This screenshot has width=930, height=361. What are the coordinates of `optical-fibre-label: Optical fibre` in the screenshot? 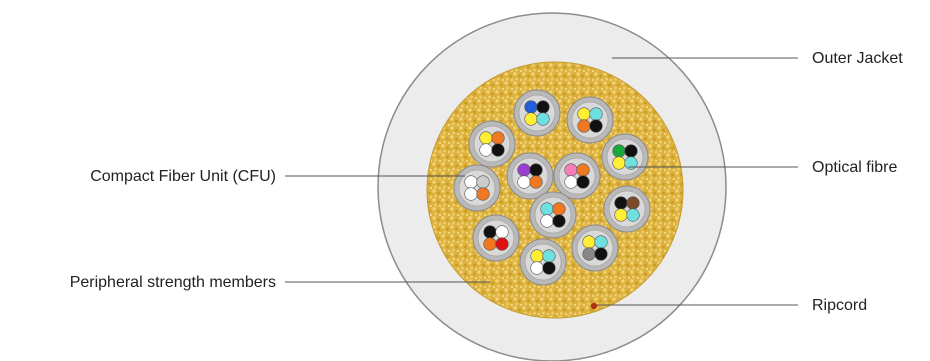 It's located at (854, 167).